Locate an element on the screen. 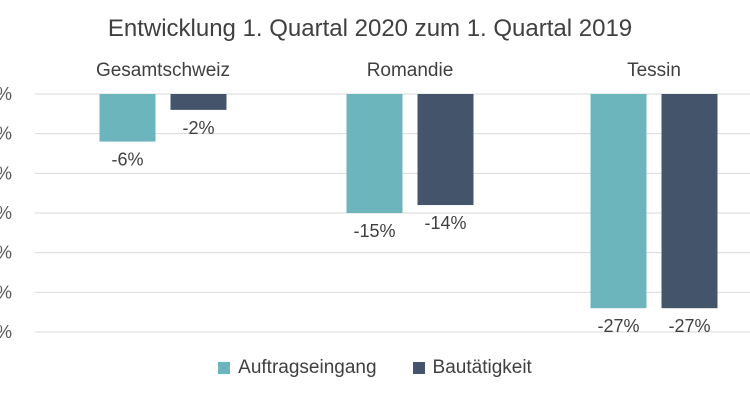 This screenshot has width=750, height=401. legend-label-bautaetigkeit: Bautätigkeit is located at coordinates (482, 367).